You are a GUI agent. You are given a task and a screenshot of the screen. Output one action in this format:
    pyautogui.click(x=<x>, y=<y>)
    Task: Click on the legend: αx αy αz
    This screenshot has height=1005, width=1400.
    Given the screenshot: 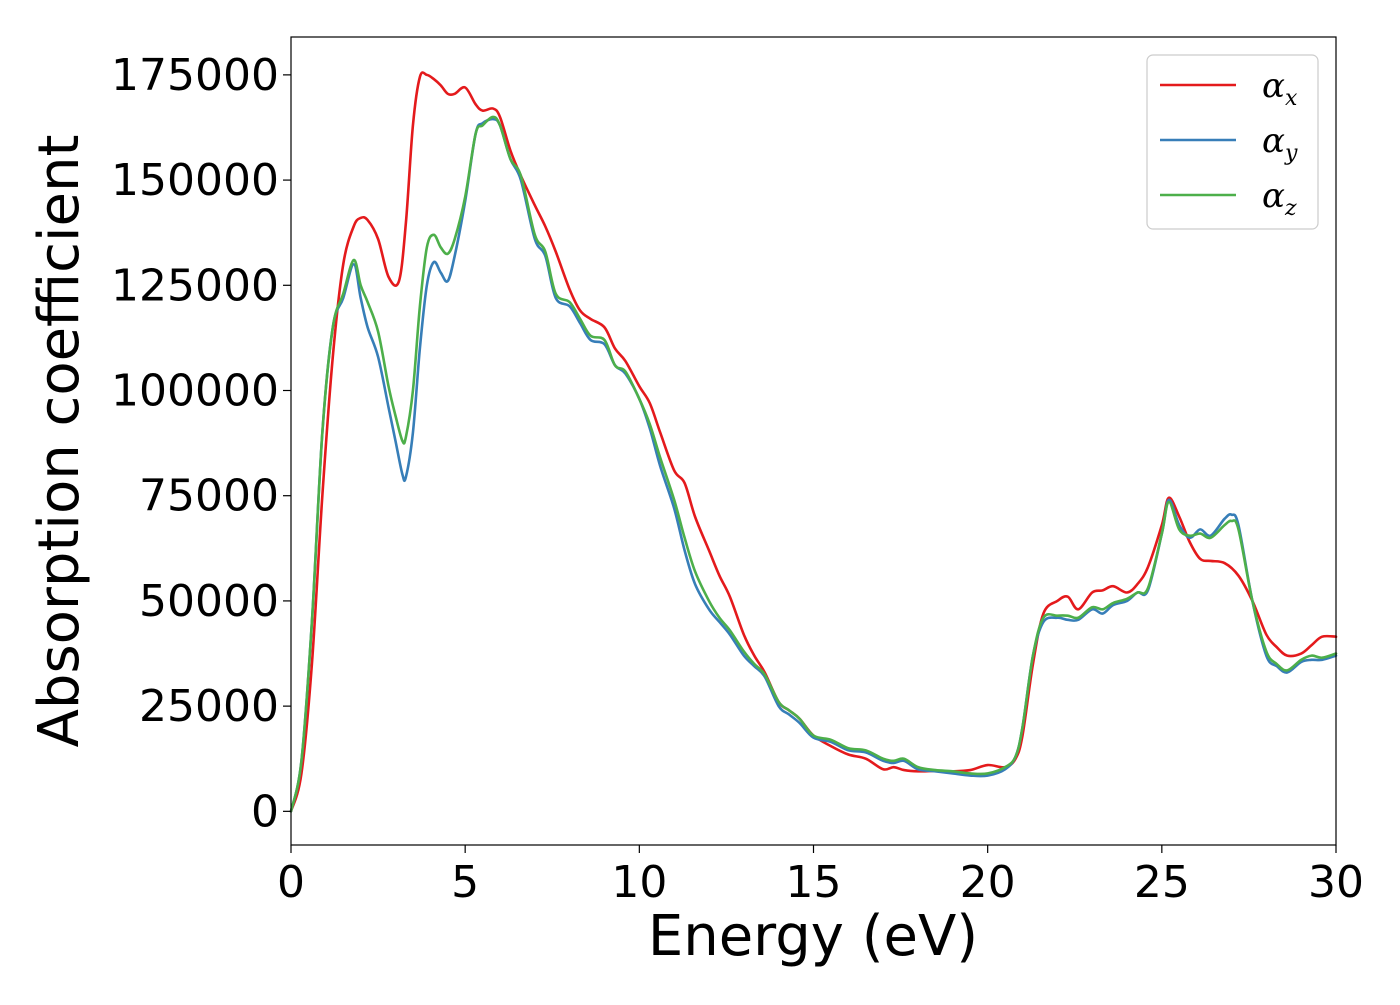 What is the action you would take?
    pyautogui.click(x=1232, y=142)
    